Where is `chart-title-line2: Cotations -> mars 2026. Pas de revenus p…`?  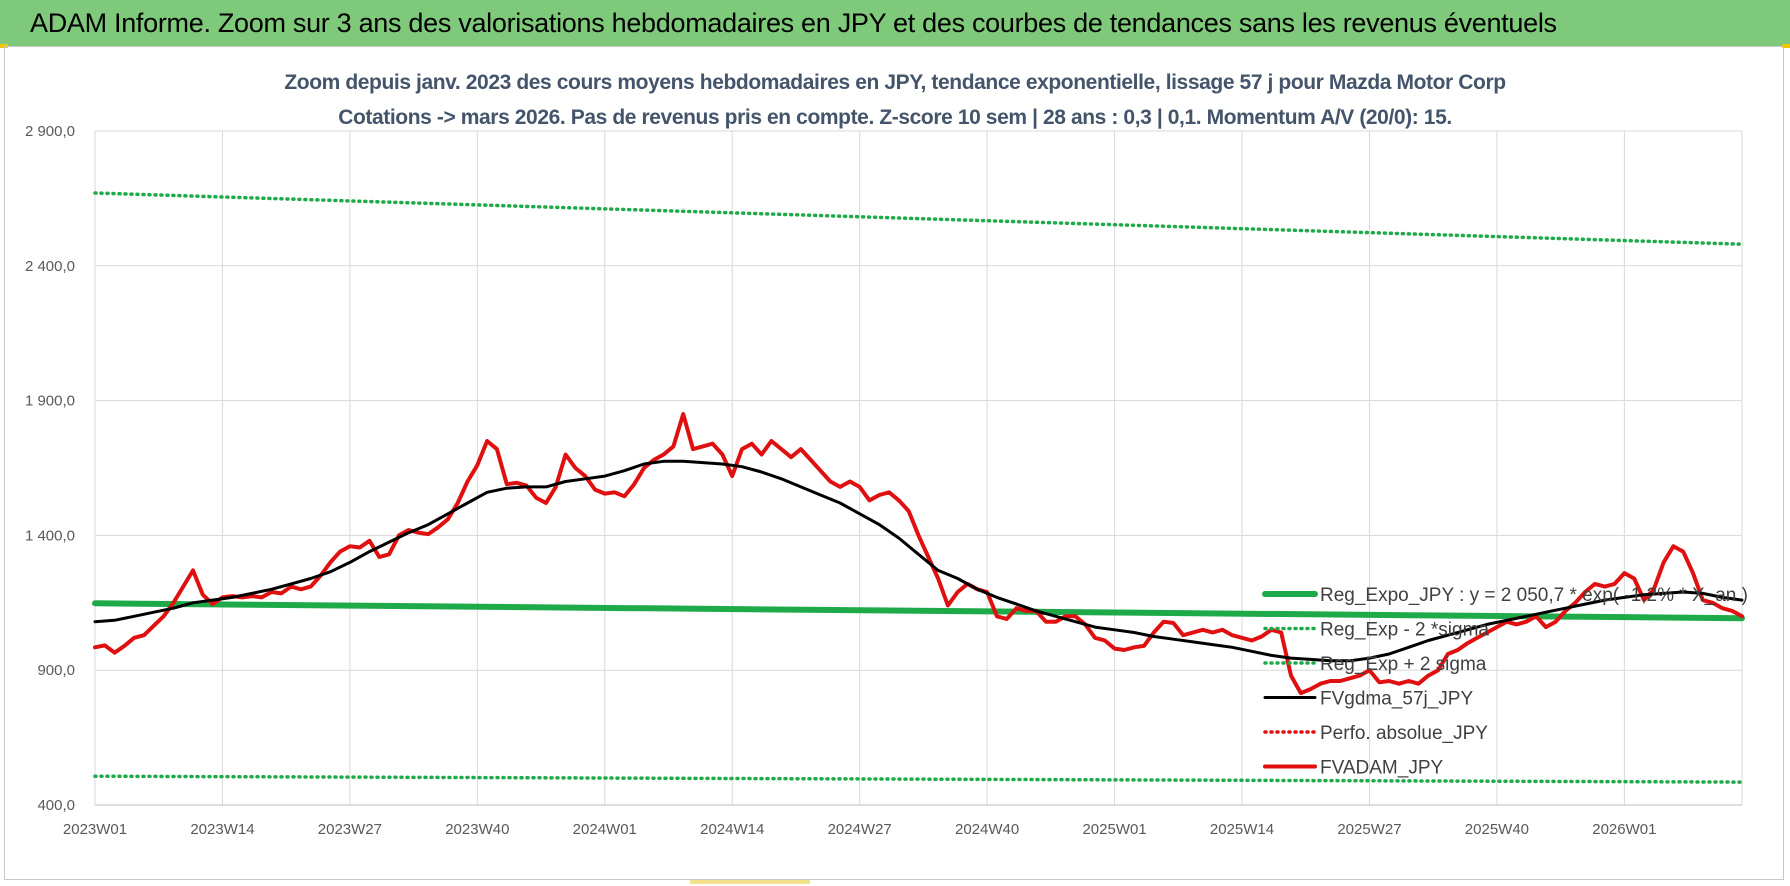 chart-title-line2: Cotations -> mars 2026. Pas de revenus p… is located at coordinates (895, 117).